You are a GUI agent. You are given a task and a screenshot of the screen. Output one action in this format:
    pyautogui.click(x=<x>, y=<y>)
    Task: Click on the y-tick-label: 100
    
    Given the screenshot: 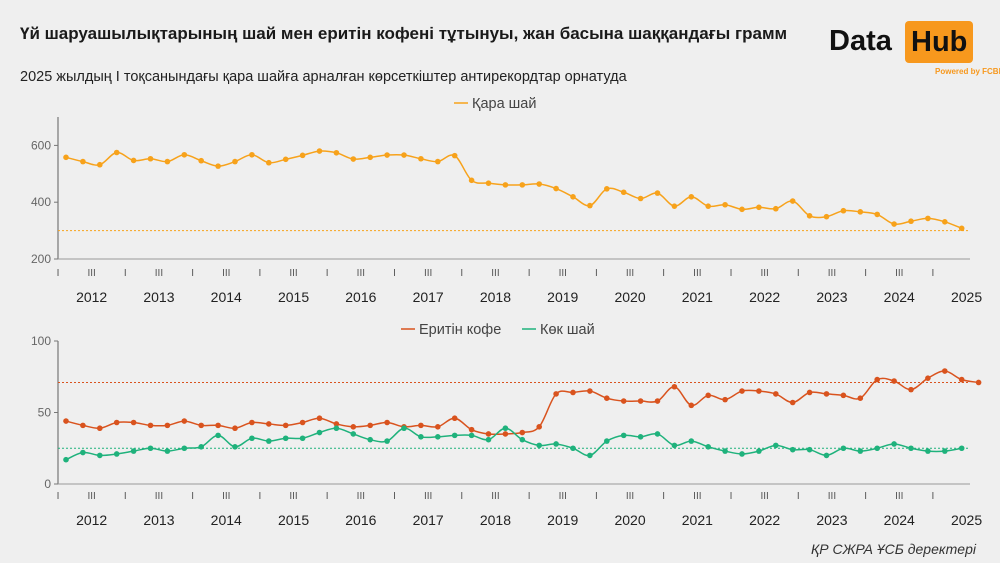 What is the action you would take?
    pyautogui.click(x=41, y=341)
    